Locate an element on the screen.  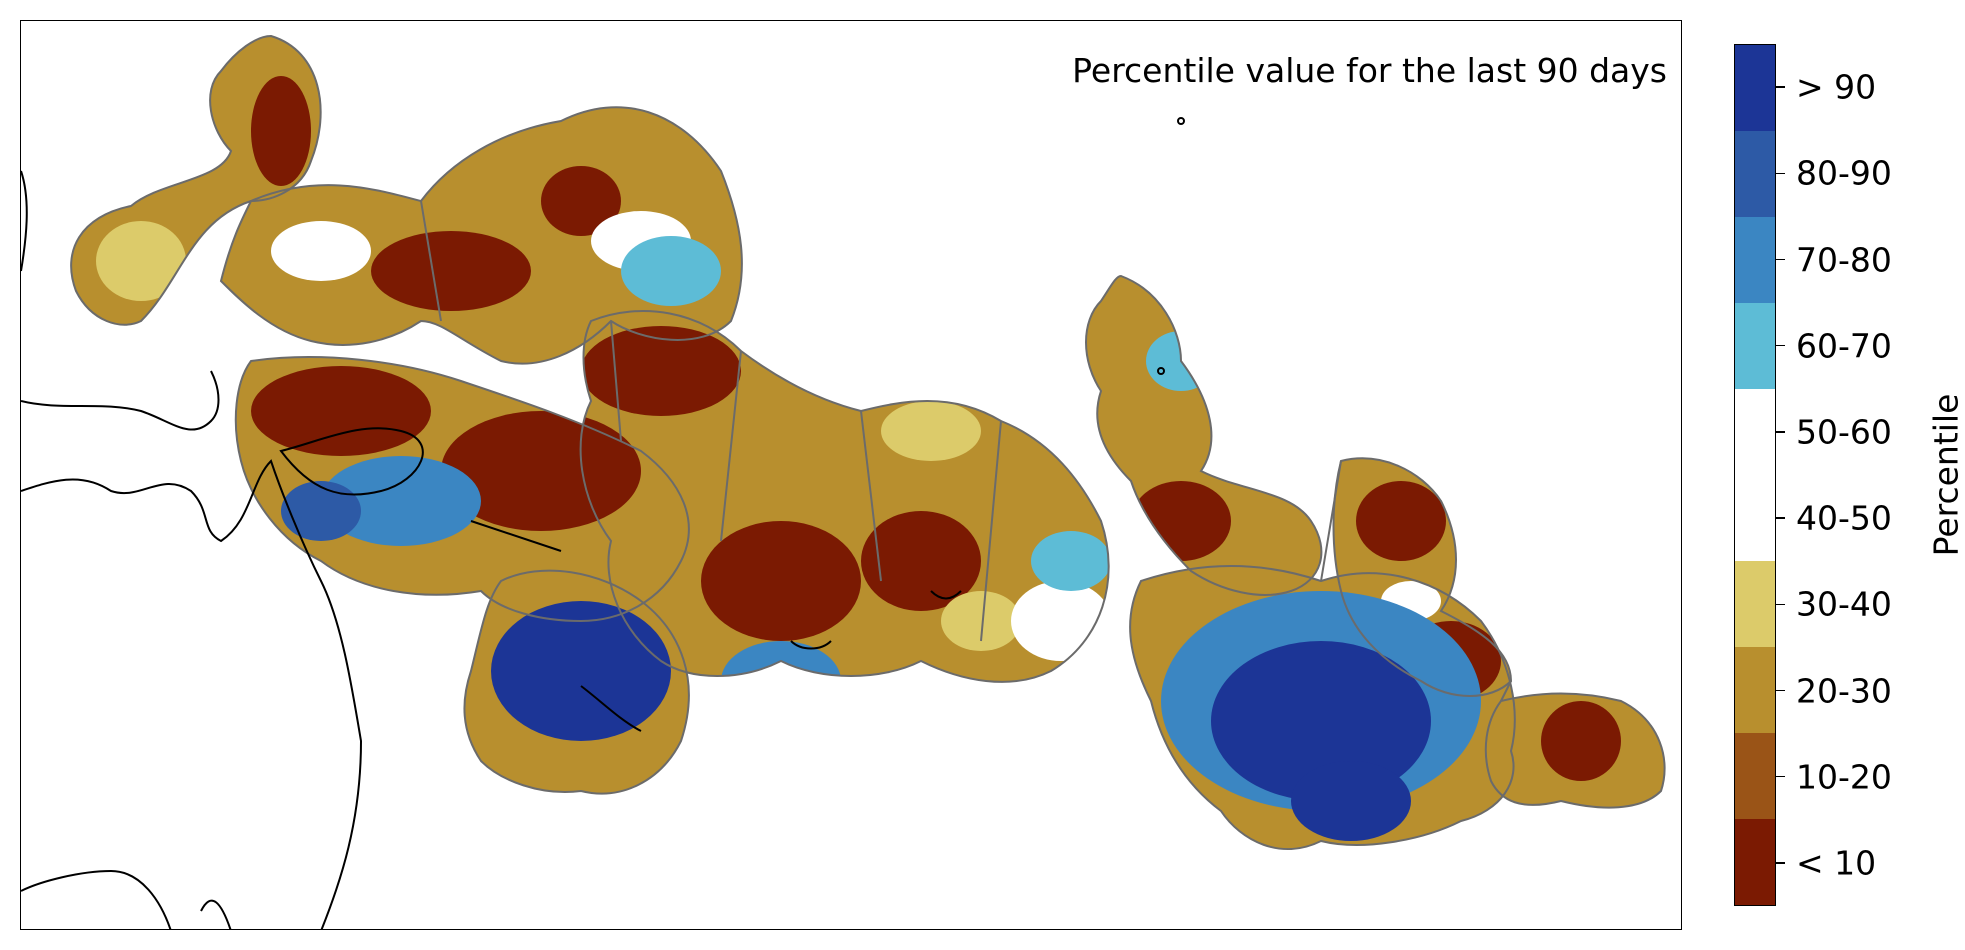
colorbar-label: 80-90 is located at coordinates (1844, 173).